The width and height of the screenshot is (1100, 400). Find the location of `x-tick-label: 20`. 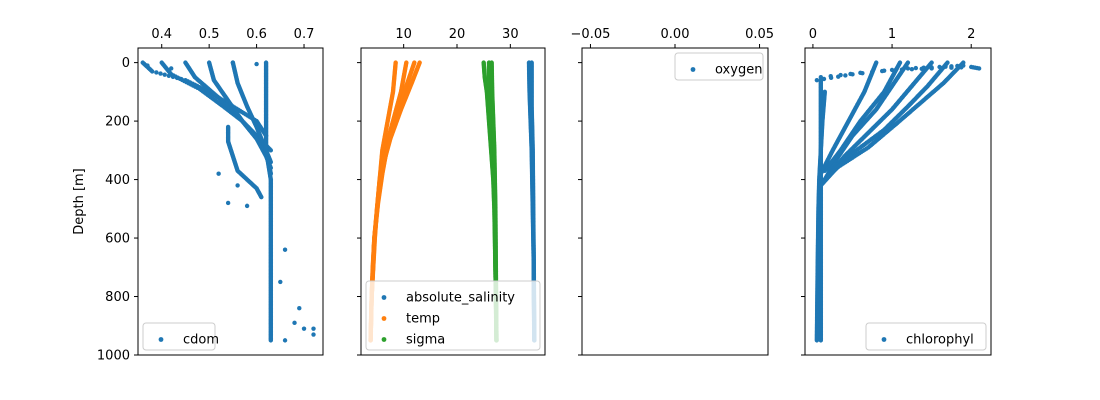

x-tick-label: 20 is located at coordinates (457, 34).